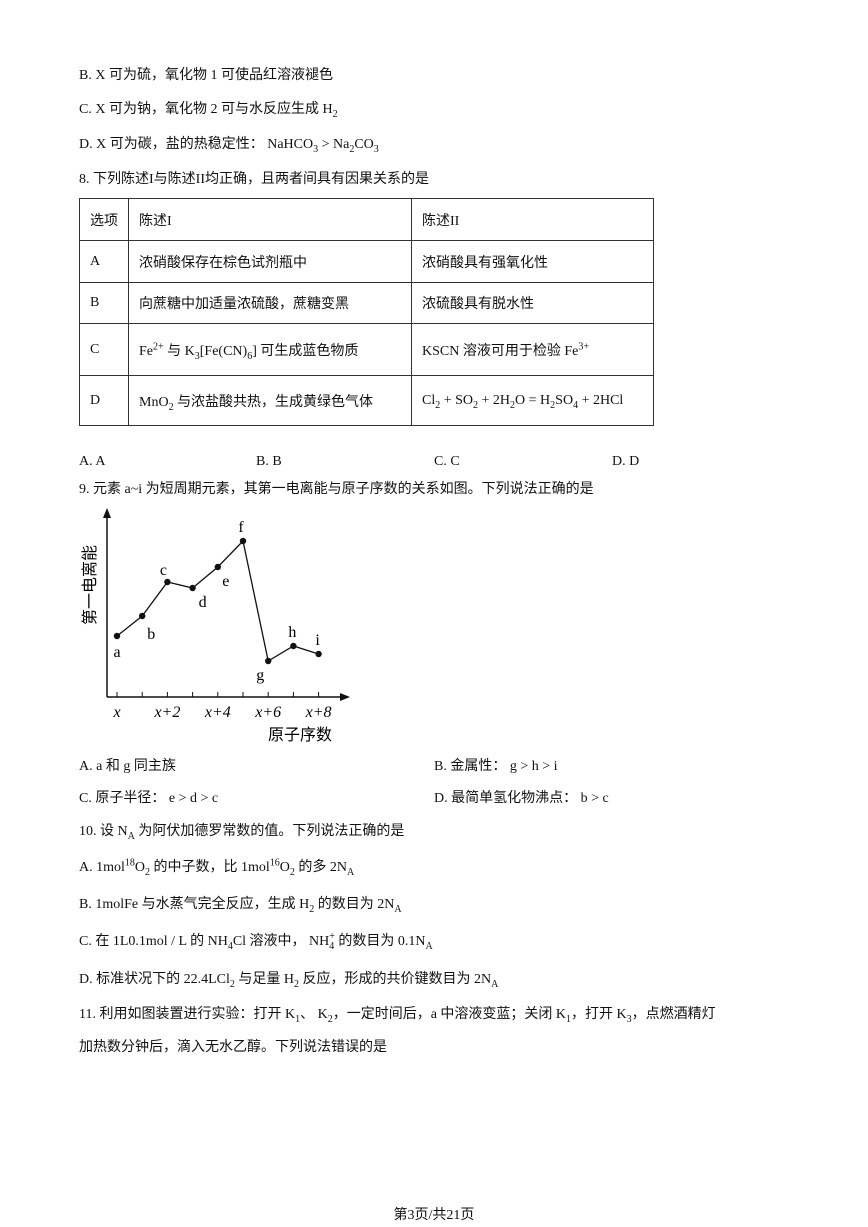 Image resolution: width=868 pixels, height=1227 pixels. What do you see at coordinates (354, 904) in the screenshot?
I see `text: 的数目为 2N` at bounding box center [354, 904].